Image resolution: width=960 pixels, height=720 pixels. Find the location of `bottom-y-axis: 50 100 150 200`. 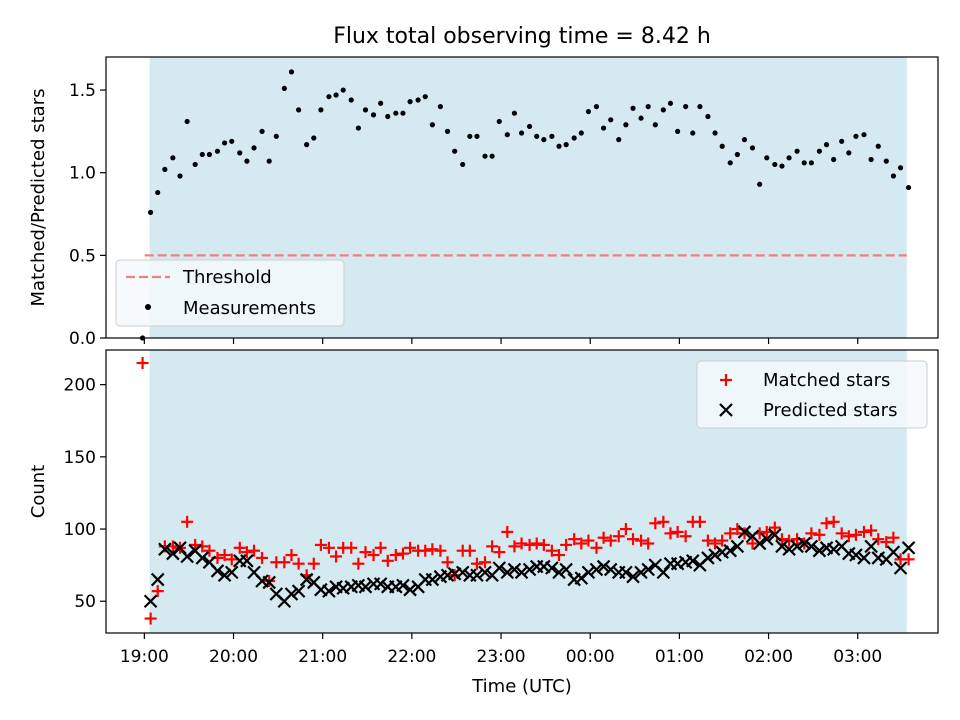

bottom-y-axis: 50 100 150 200 is located at coordinates (85, 494).